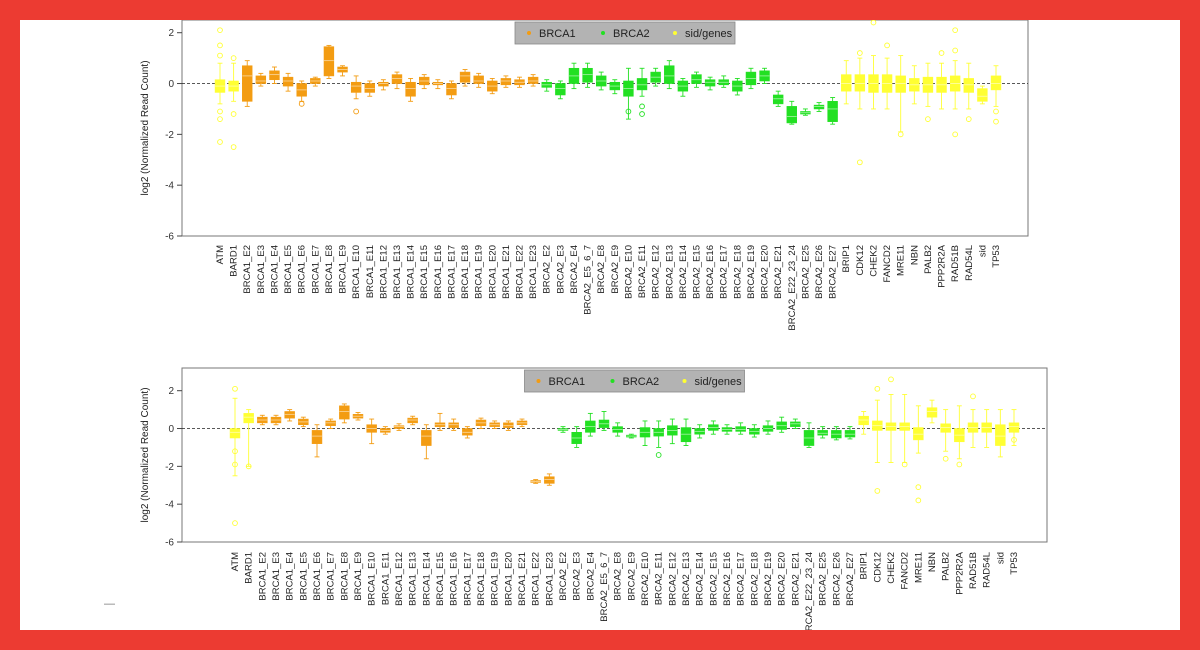 The image size is (1200, 650). What do you see at coordinates (850, 433) in the screenshot?
I see `box-BRCA2_E27` at bounding box center [850, 433].